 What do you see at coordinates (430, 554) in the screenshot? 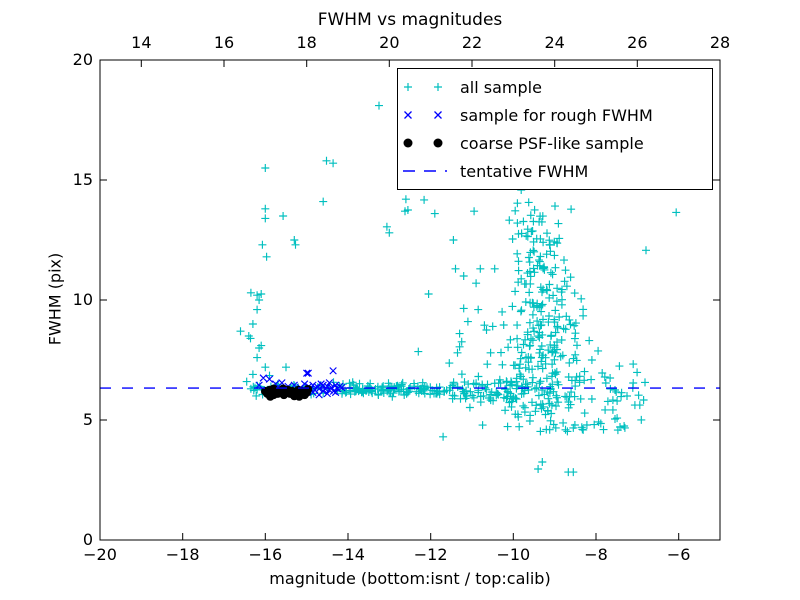
I see `x-bottom-tick-label: −12` at bounding box center [430, 554].